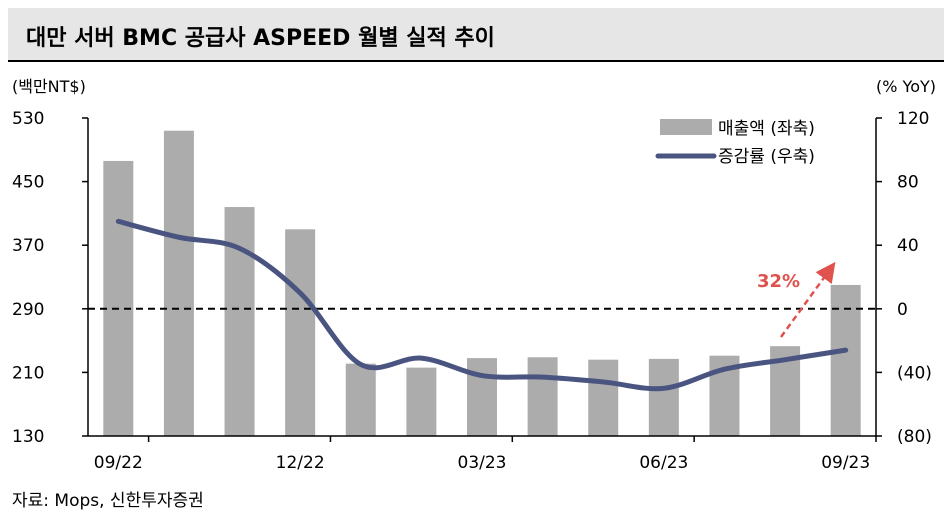 The height and width of the screenshot is (523, 952). Describe the element at coordinates (845, 360) in the screenshot. I see `bar-09/23` at that location.